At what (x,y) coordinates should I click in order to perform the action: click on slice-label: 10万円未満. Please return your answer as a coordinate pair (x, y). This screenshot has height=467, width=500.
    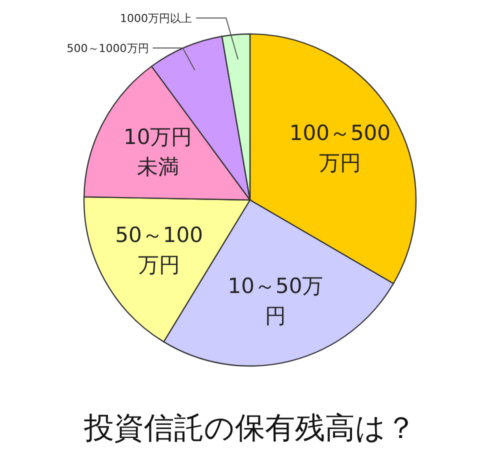
    Looking at the image, I should click on (158, 153).